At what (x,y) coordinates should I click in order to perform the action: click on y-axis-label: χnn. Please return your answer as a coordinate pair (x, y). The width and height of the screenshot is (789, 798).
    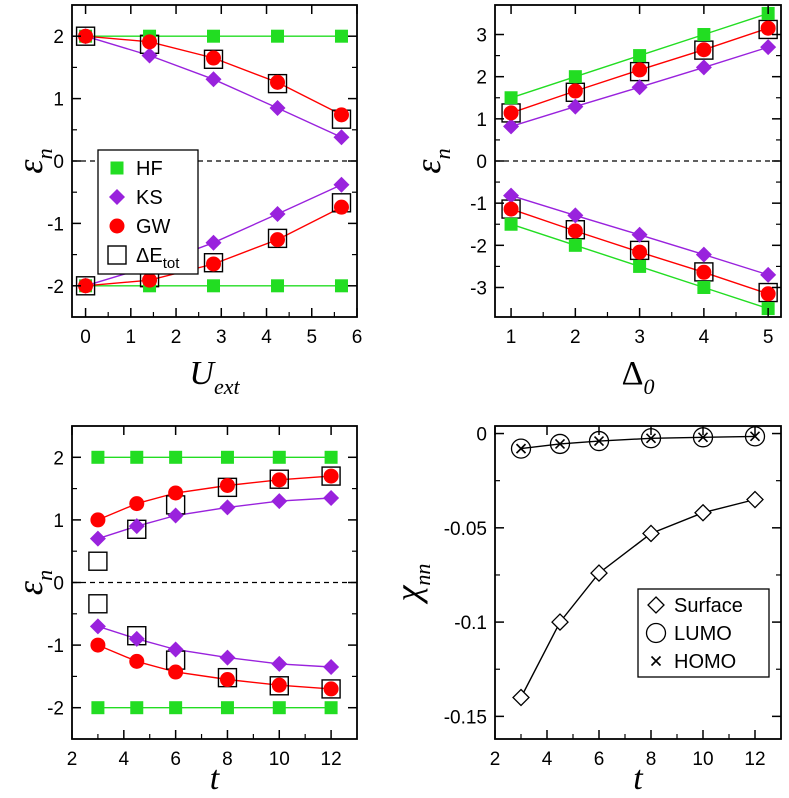
    Looking at the image, I should click on (411, 584).